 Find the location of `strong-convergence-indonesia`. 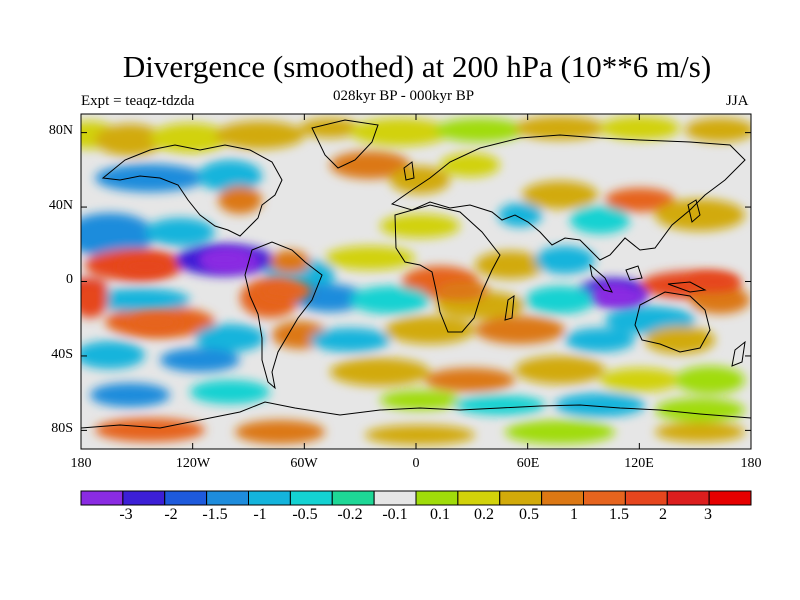

strong-convergence-indonesia is located at coordinates (620, 296).